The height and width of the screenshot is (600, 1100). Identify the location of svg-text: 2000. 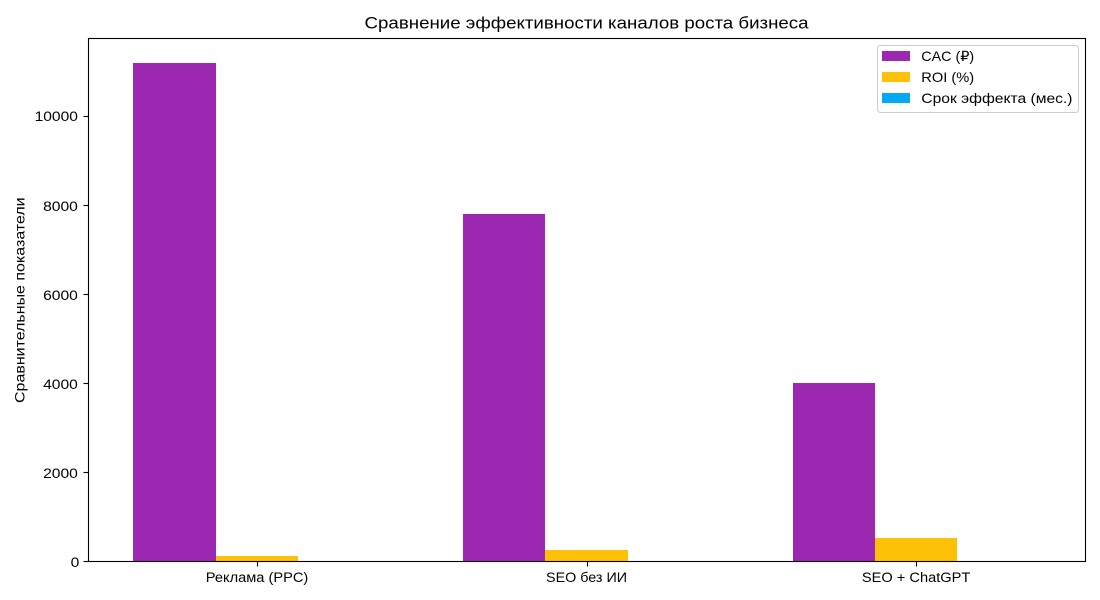
(60, 473).